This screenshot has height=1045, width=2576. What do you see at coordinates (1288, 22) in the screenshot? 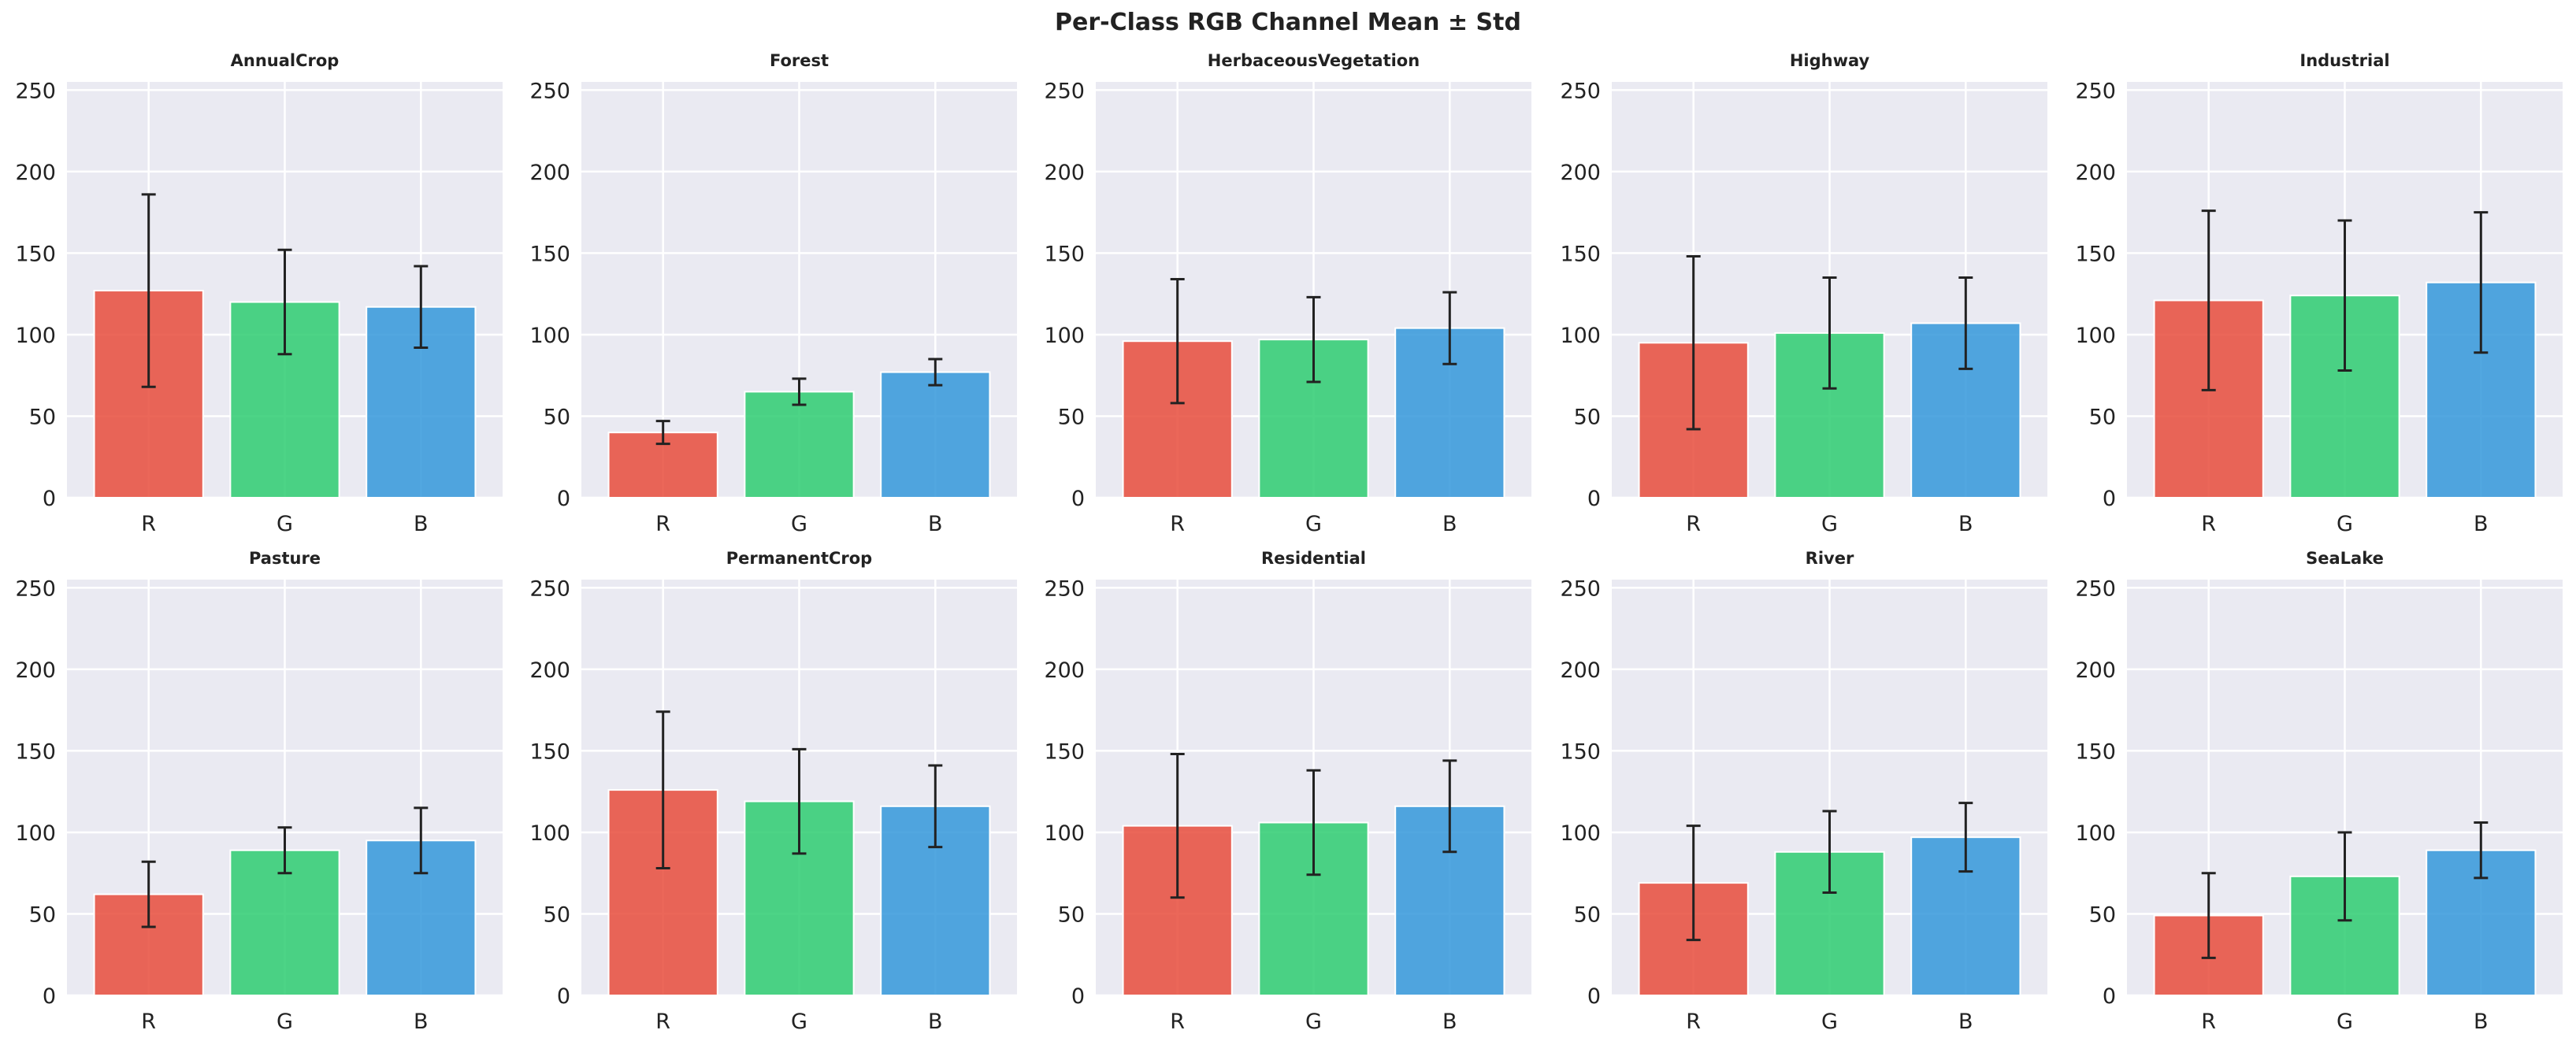
I see `figure-title: Per-Class RGB Channel Mean ± Std` at bounding box center [1288, 22].